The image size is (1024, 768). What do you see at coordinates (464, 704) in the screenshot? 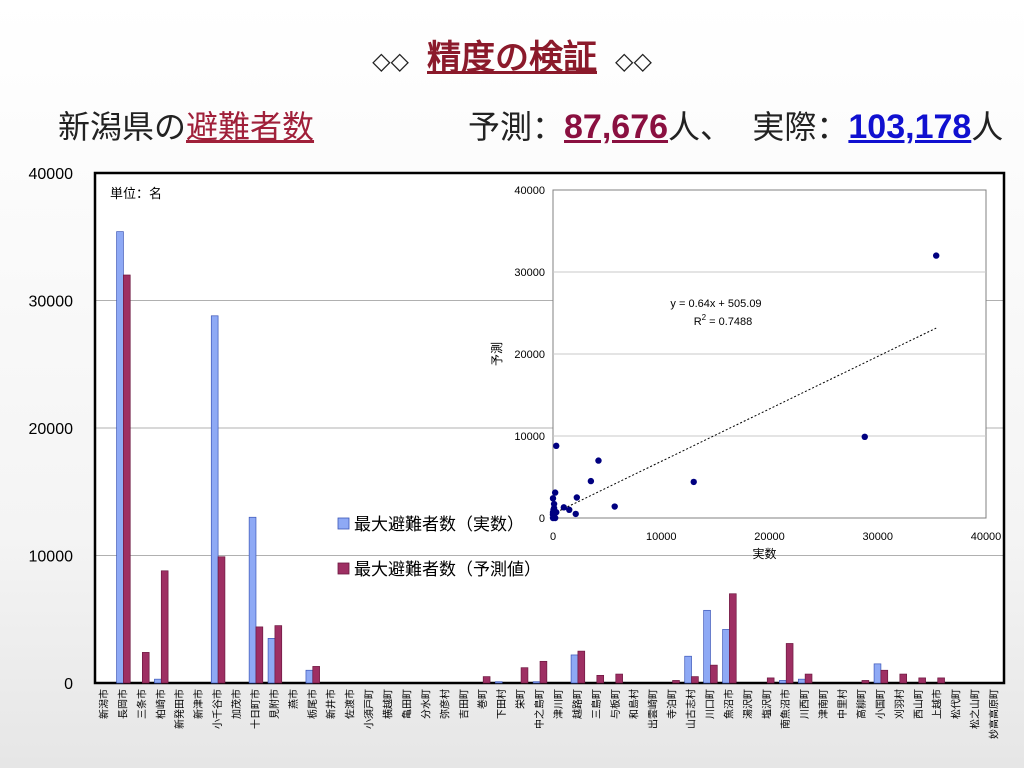
I see `bar-category-label: 吉田町` at bounding box center [464, 704].